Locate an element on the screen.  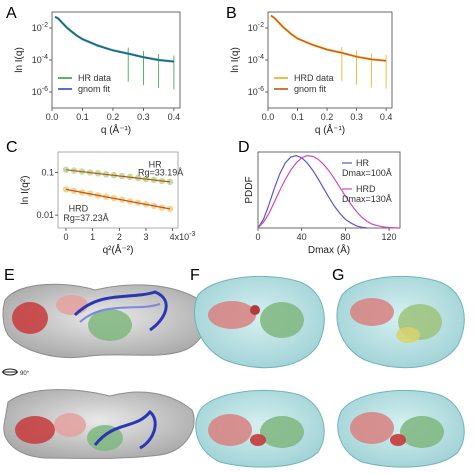
legend-label: HR is located at coordinates (362, 163).